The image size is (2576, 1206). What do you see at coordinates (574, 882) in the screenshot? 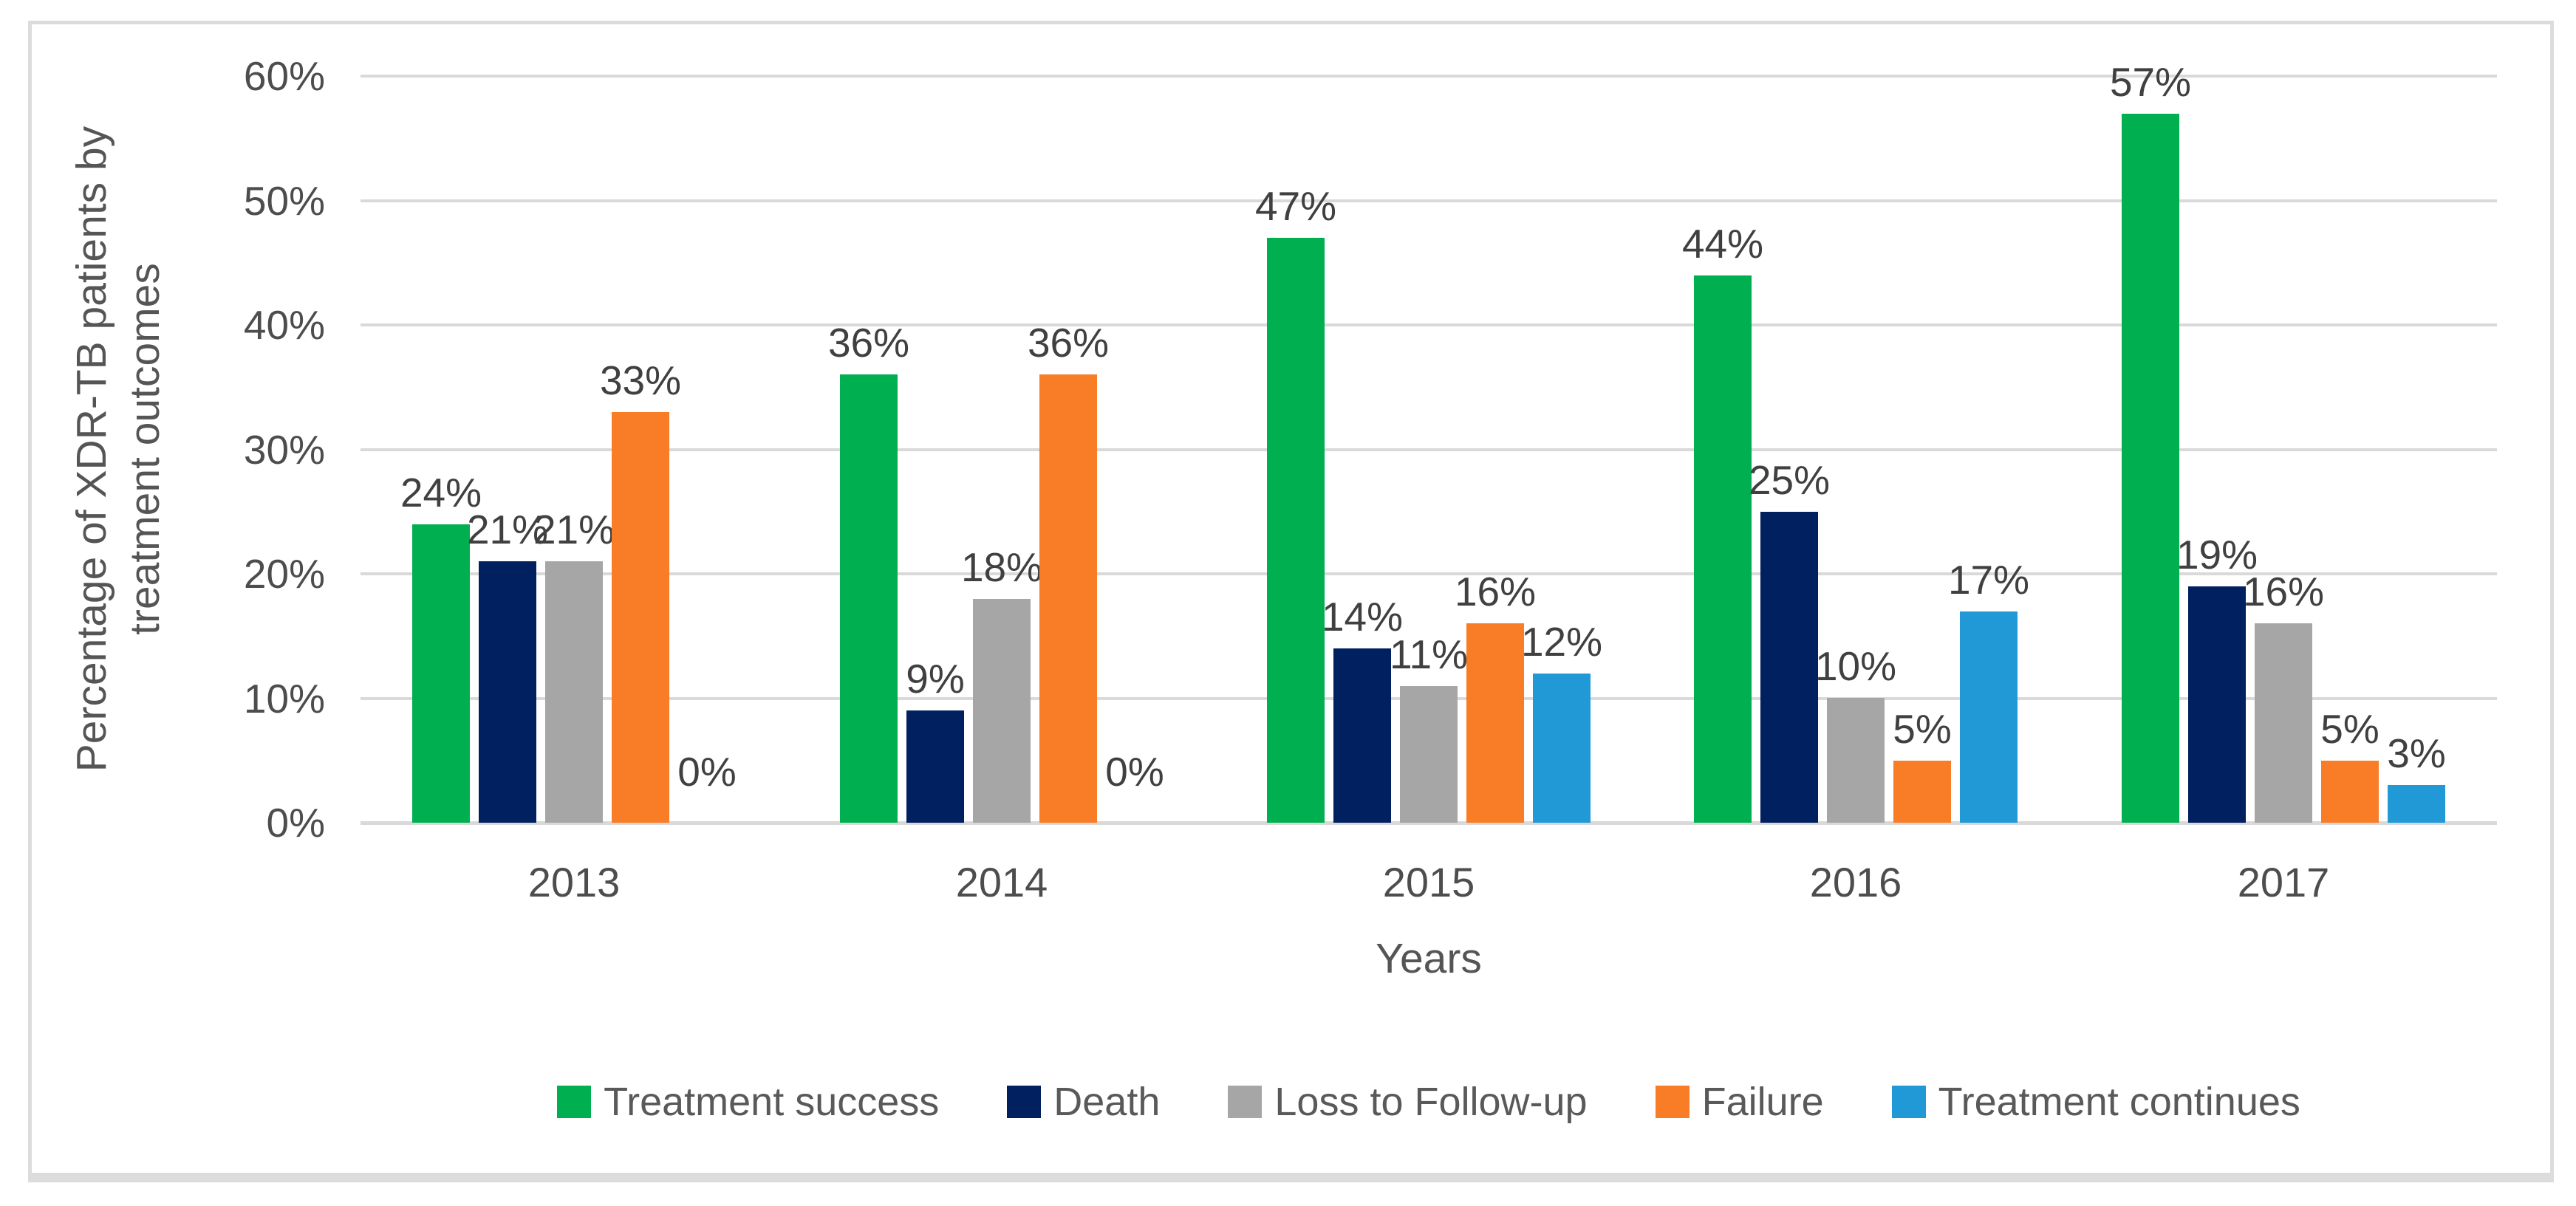
I see `x-category-label: 2013` at bounding box center [574, 882].